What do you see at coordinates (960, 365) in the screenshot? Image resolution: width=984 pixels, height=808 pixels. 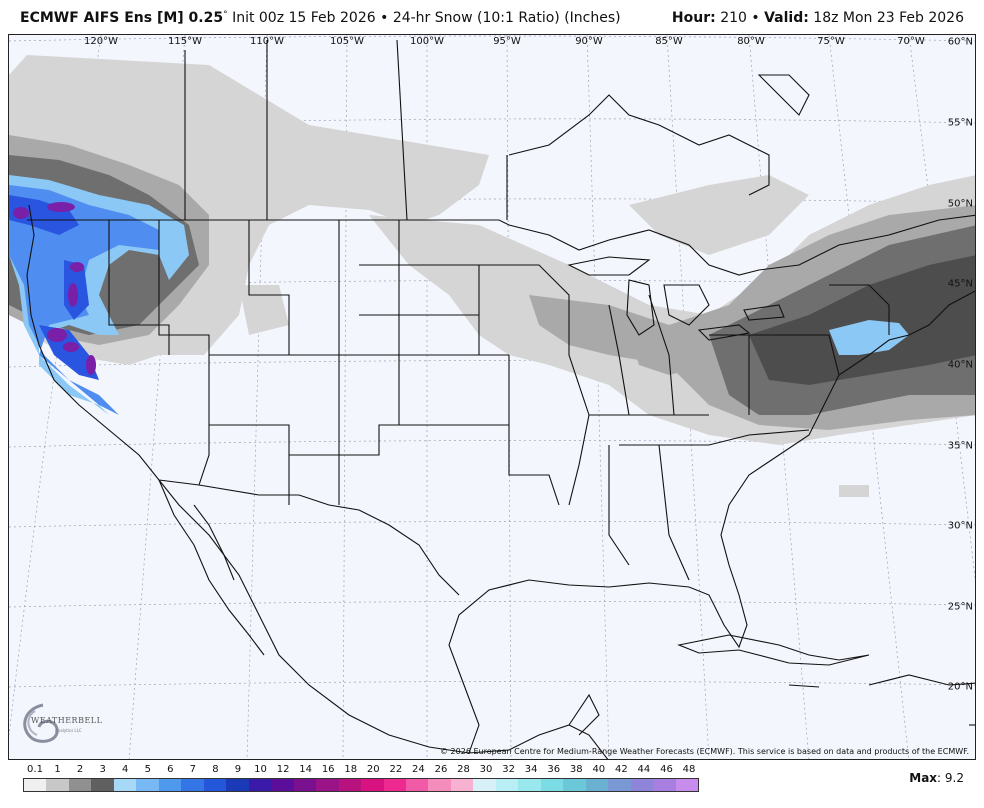 I see `lat-label: 40°N` at bounding box center [960, 365].